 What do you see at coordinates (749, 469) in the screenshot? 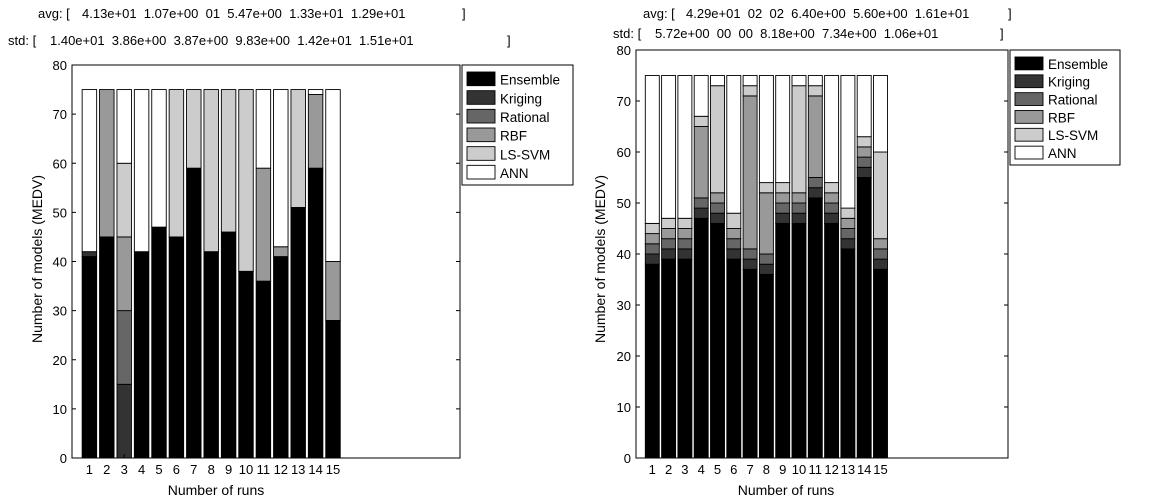
I see `x-tick-label: 7` at bounding box center [749, 469].